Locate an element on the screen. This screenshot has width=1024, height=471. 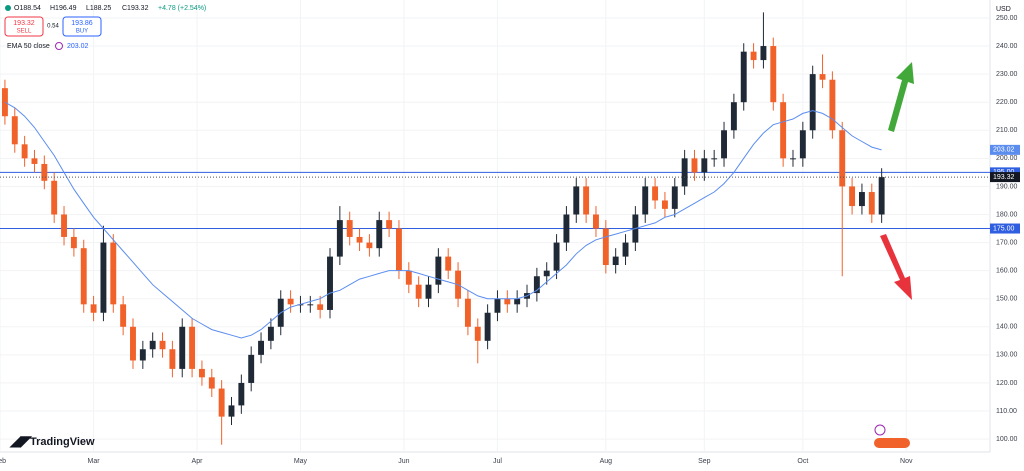
brand-name: TradingView is located at coordinates (62, 442).